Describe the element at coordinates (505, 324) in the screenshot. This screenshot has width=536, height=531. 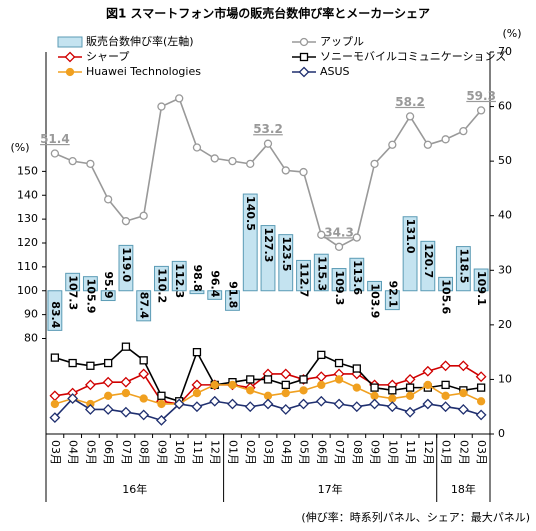
I see `y2-tick-label: 20` at that location.